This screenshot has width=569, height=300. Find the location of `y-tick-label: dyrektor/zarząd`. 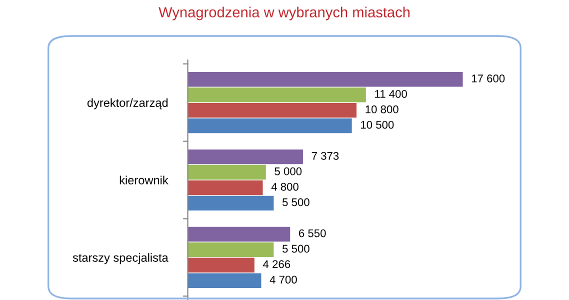

y-tick-label: dyrektor/zarząd is located at coordinates (127, 104).